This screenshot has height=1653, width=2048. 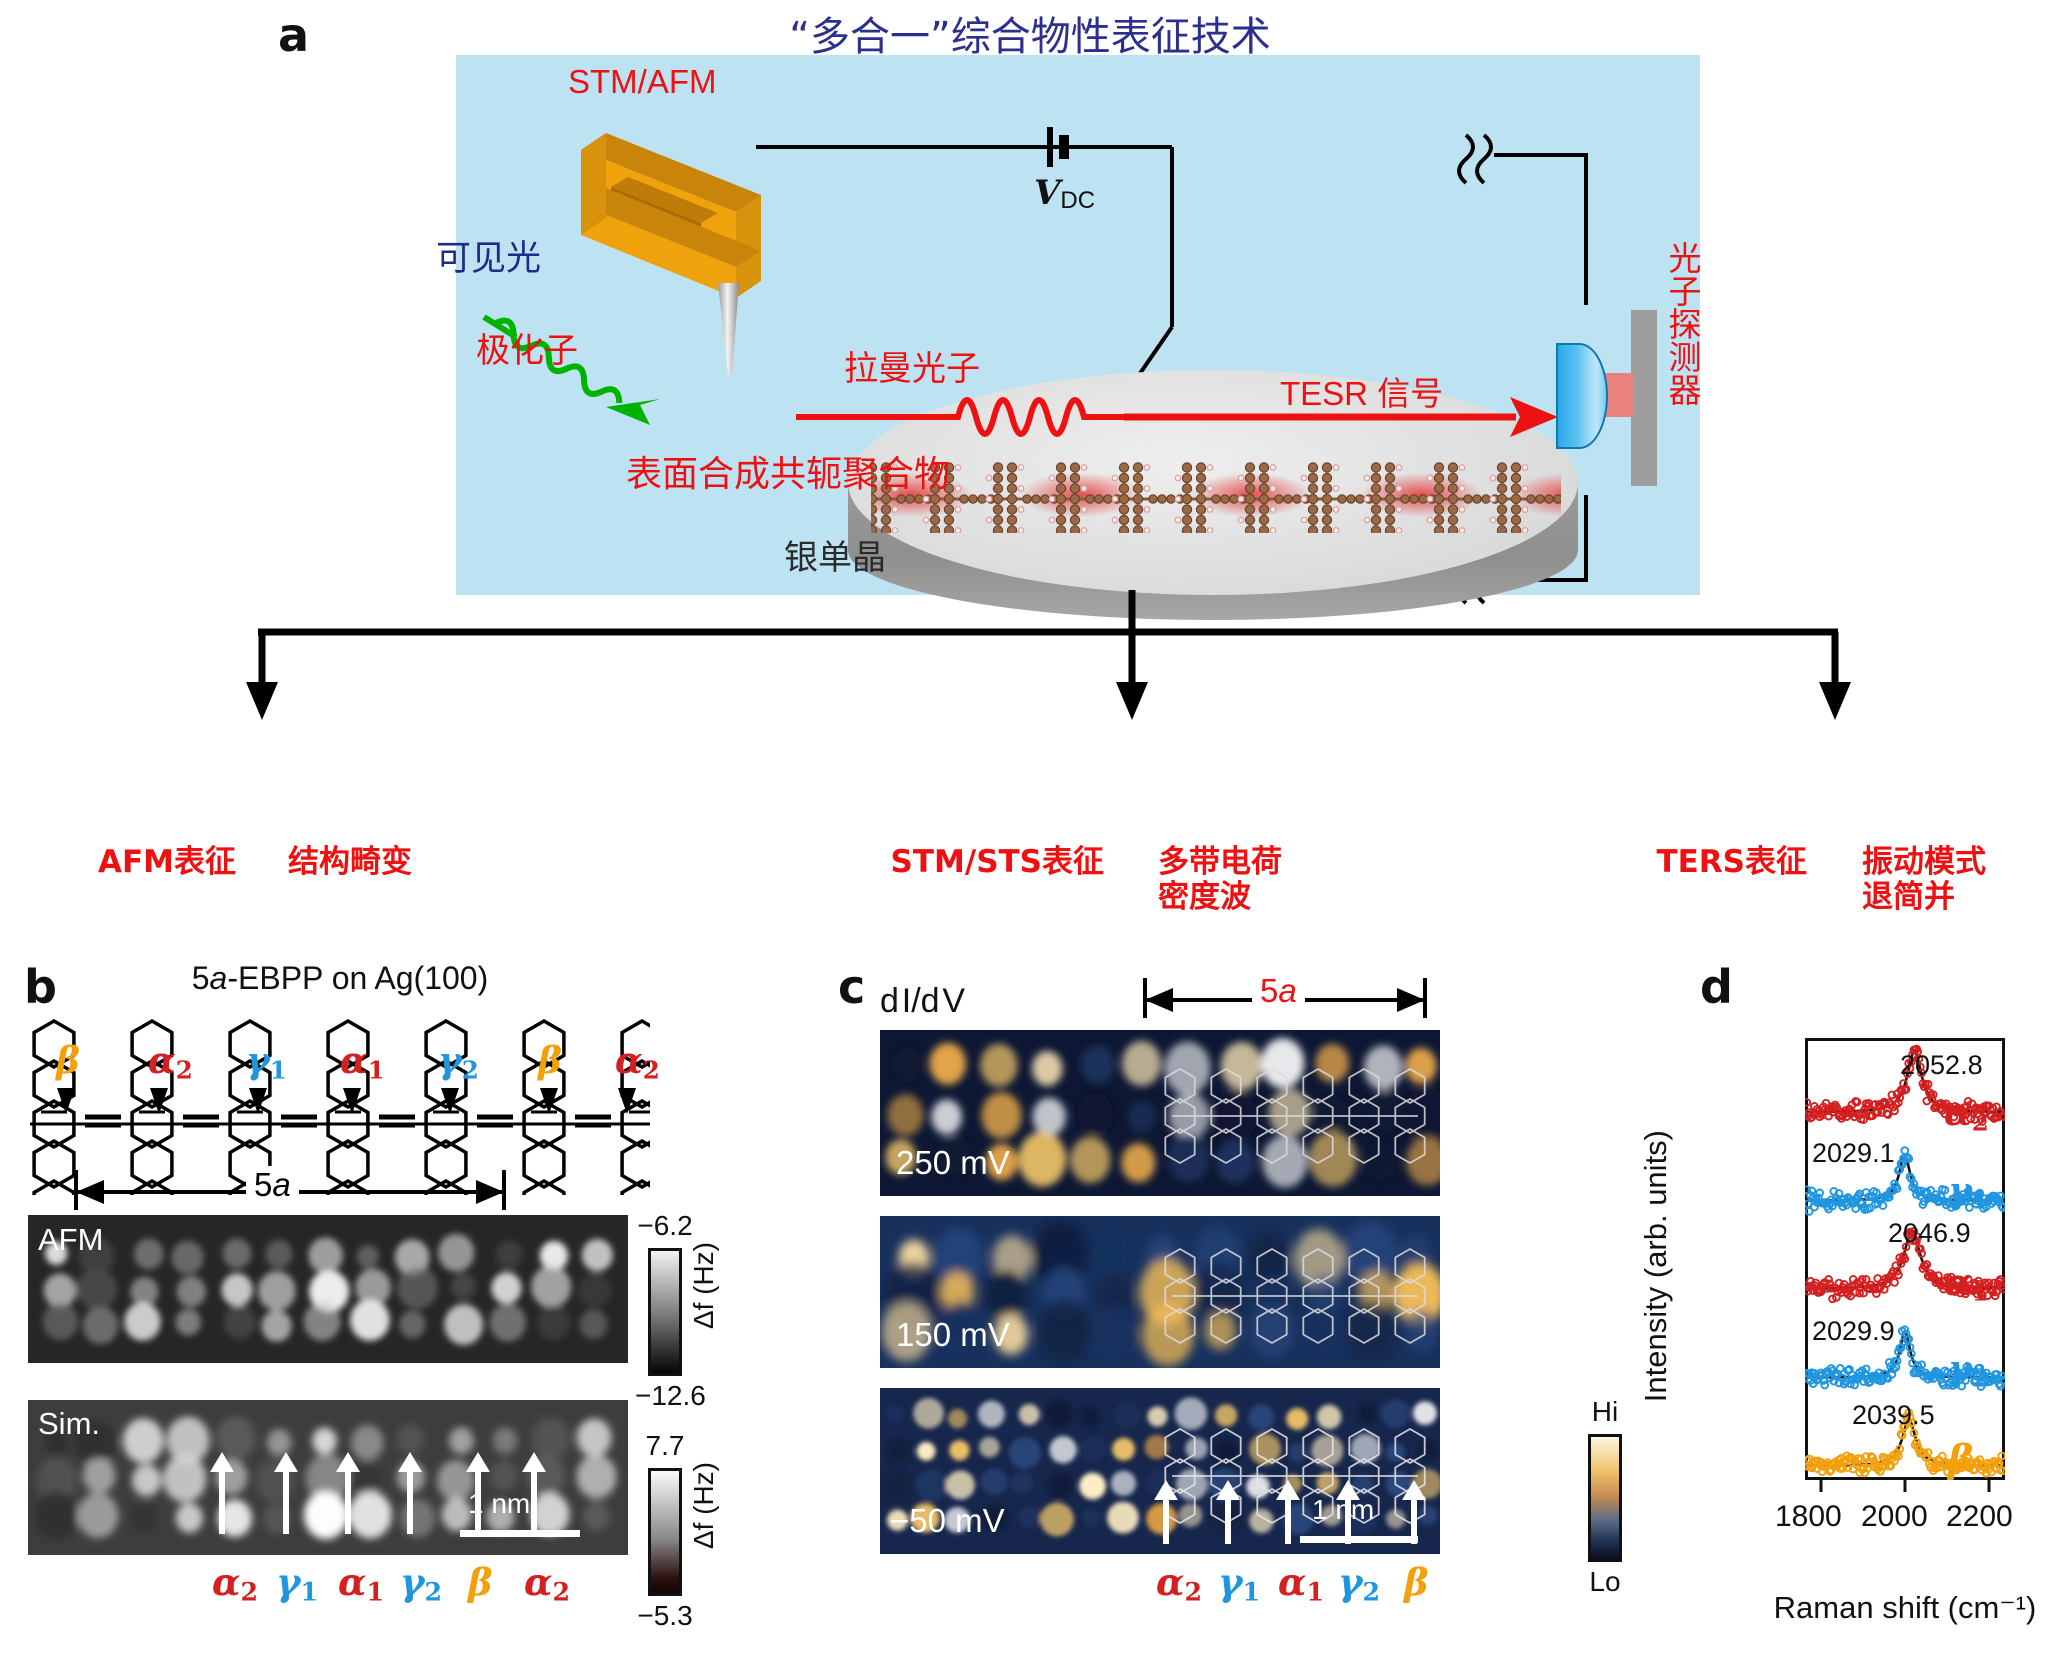 What do you see at coordinates (1894, 1516) in the screenshot?
I see `xtick-2000: 2000` at bounding box center [1894, 1516].